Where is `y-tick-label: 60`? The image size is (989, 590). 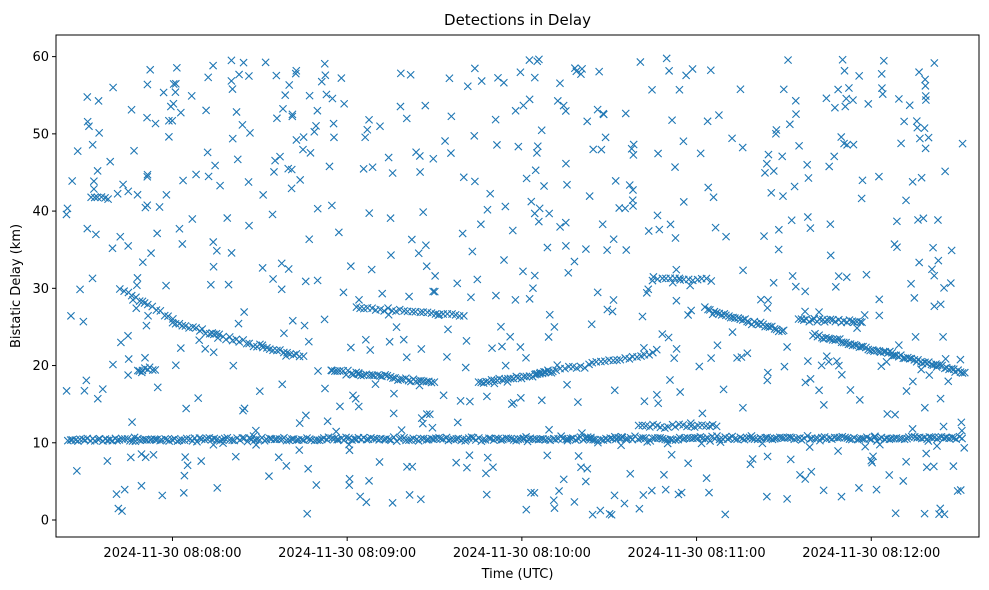
y-tick-label: 60 is located at coordinates (40, 57).